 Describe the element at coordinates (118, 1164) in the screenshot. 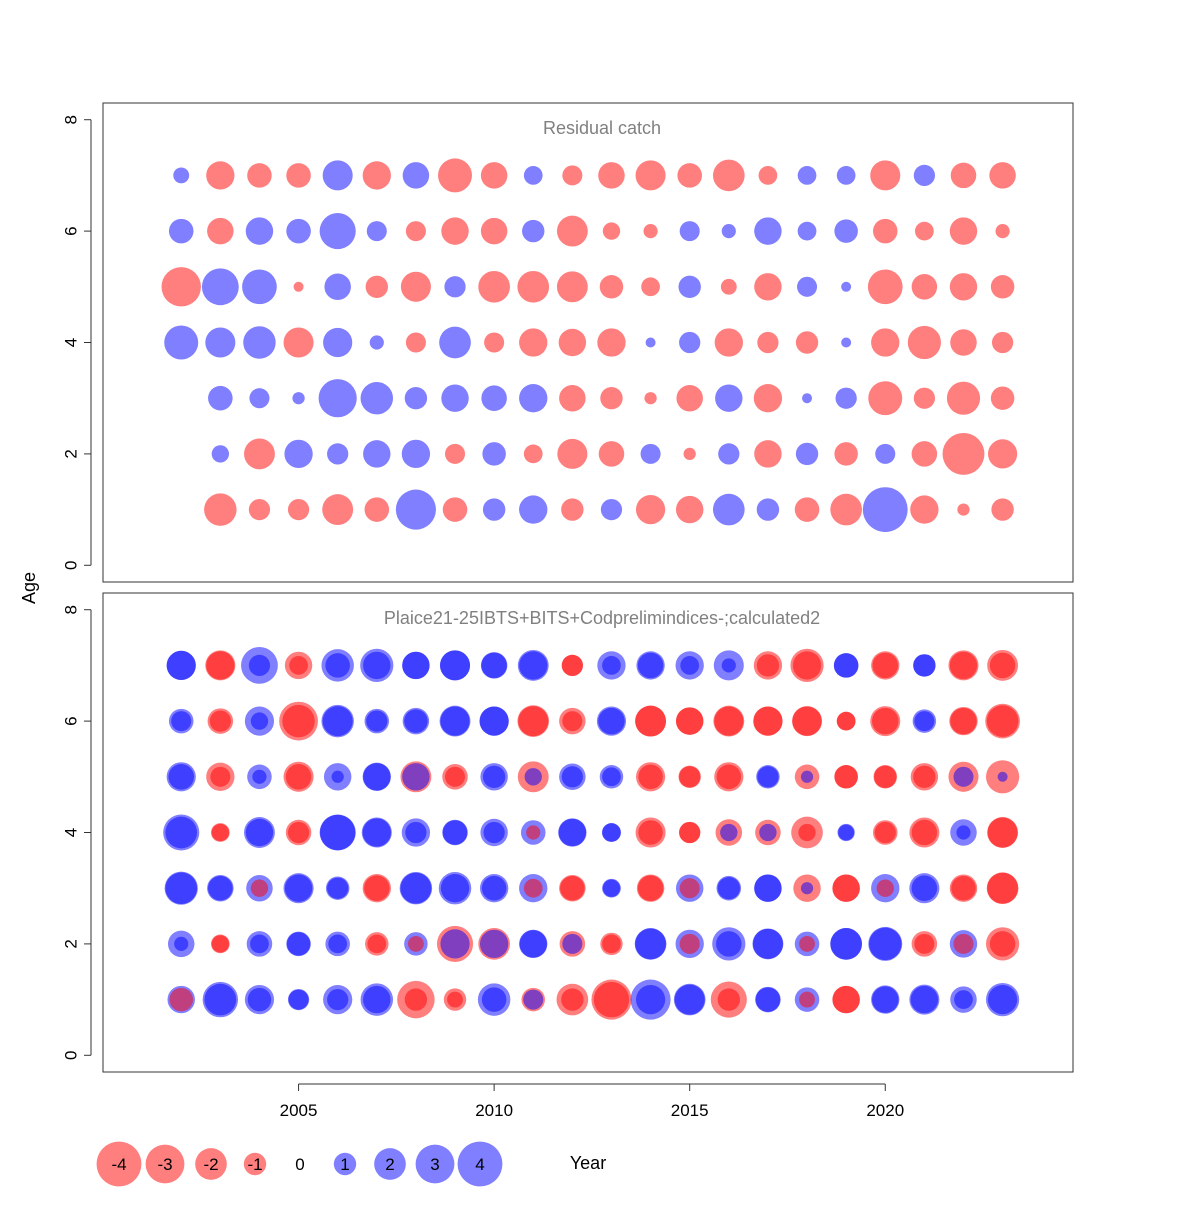

I see `legend-label: -4` at that location.